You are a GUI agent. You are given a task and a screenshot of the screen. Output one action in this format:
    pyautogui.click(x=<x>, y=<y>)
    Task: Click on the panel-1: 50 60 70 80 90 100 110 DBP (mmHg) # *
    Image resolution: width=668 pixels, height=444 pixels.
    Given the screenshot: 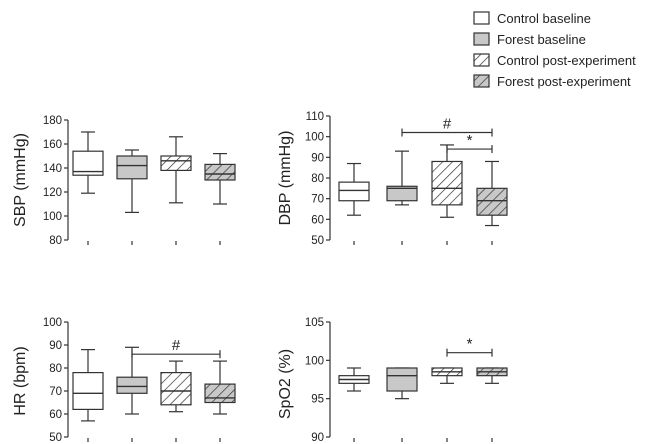 What is the action you would take?
    pyautogui.click(x=392, y=179)
    